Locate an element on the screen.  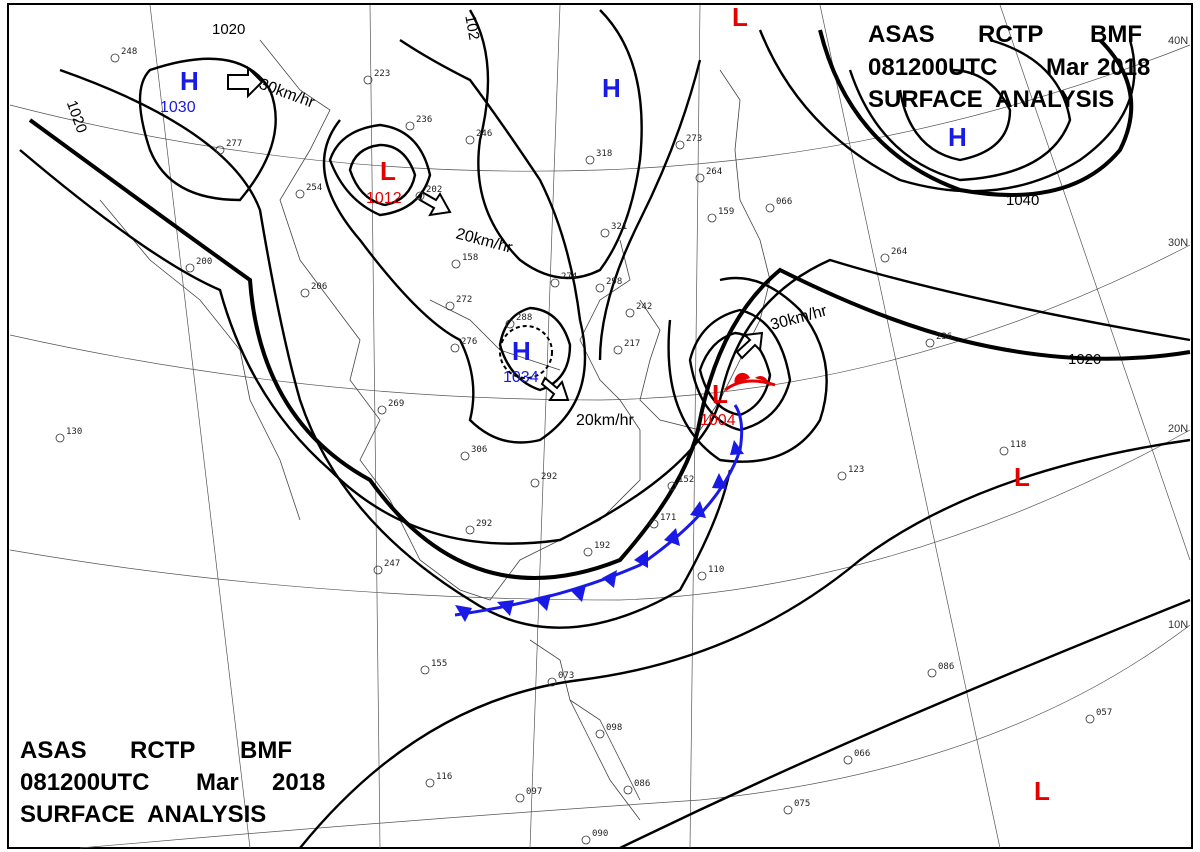
isobar-label: 1020 is located at coordinates (228, 29).